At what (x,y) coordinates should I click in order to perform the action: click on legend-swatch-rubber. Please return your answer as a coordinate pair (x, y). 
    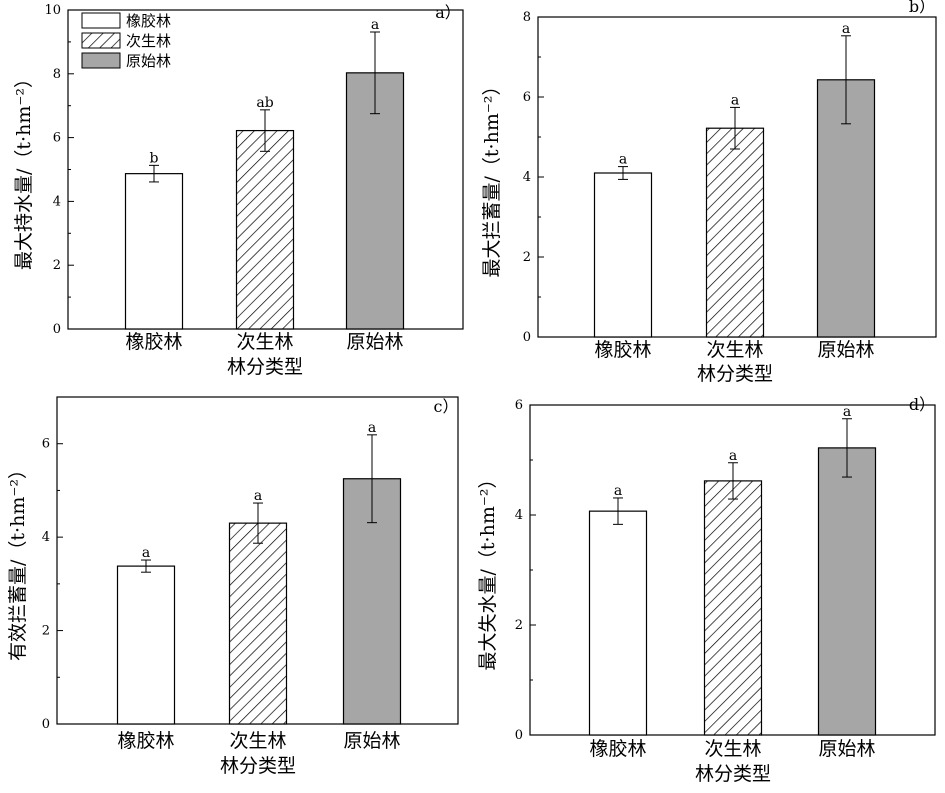
    Looking at the image, I should click on (101, 20).